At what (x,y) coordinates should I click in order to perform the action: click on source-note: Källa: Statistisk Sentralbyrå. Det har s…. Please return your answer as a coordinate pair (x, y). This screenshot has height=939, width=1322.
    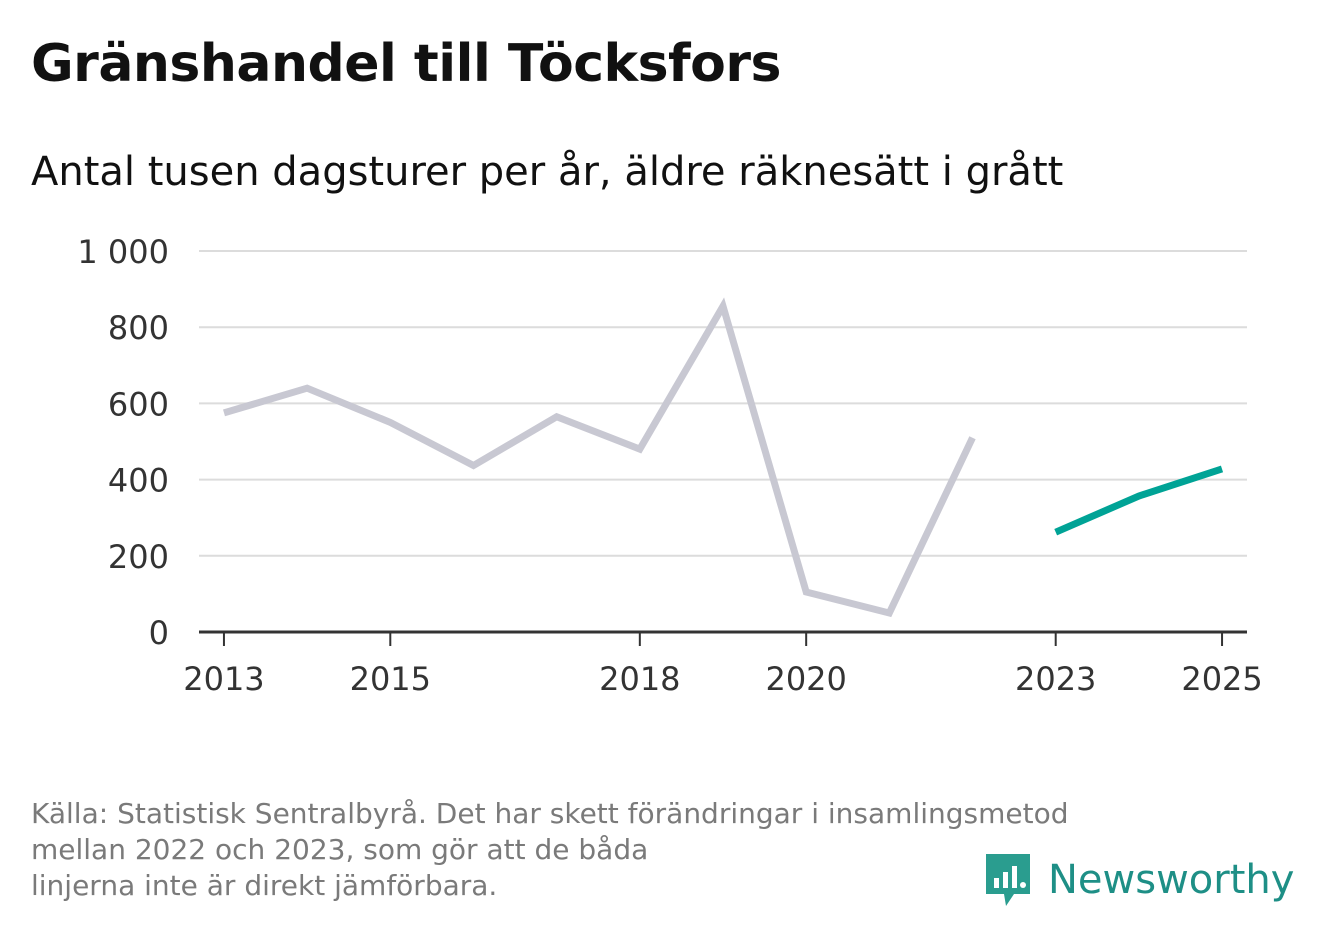
    Looking at the image, I should click on (621, 850).